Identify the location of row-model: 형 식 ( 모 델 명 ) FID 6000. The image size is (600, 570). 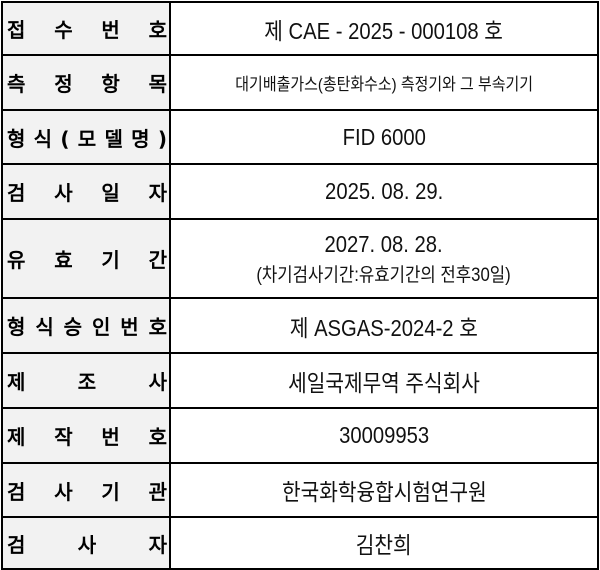
(300, 137).